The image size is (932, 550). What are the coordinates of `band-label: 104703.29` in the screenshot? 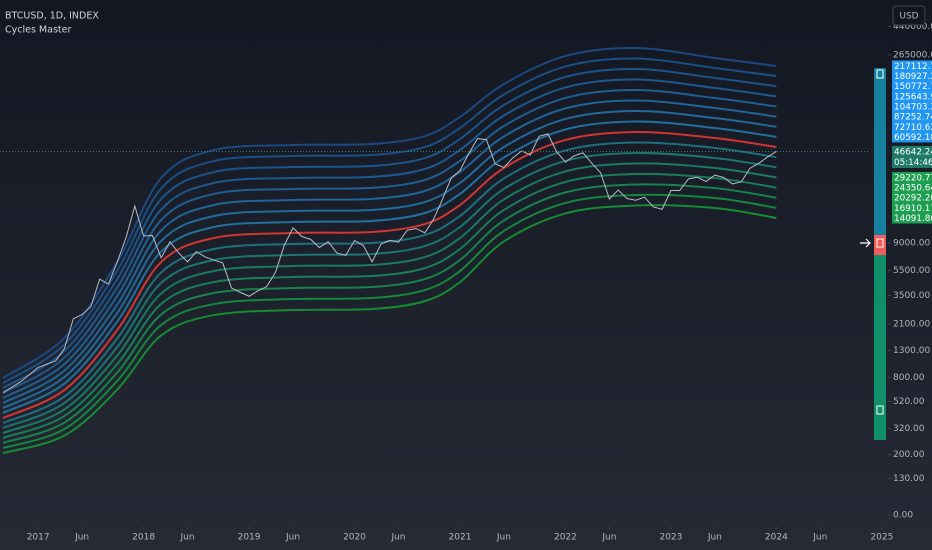 It's located at (913, 108).